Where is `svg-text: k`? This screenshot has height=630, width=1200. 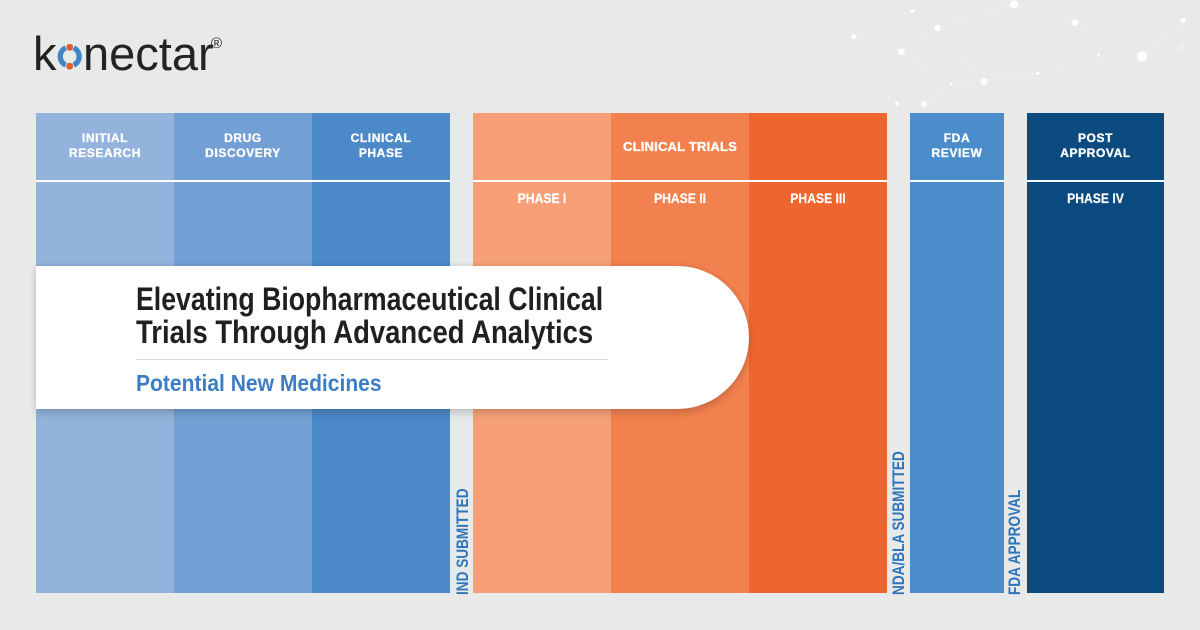
svg-text: k is located at coordinates (45, 53).